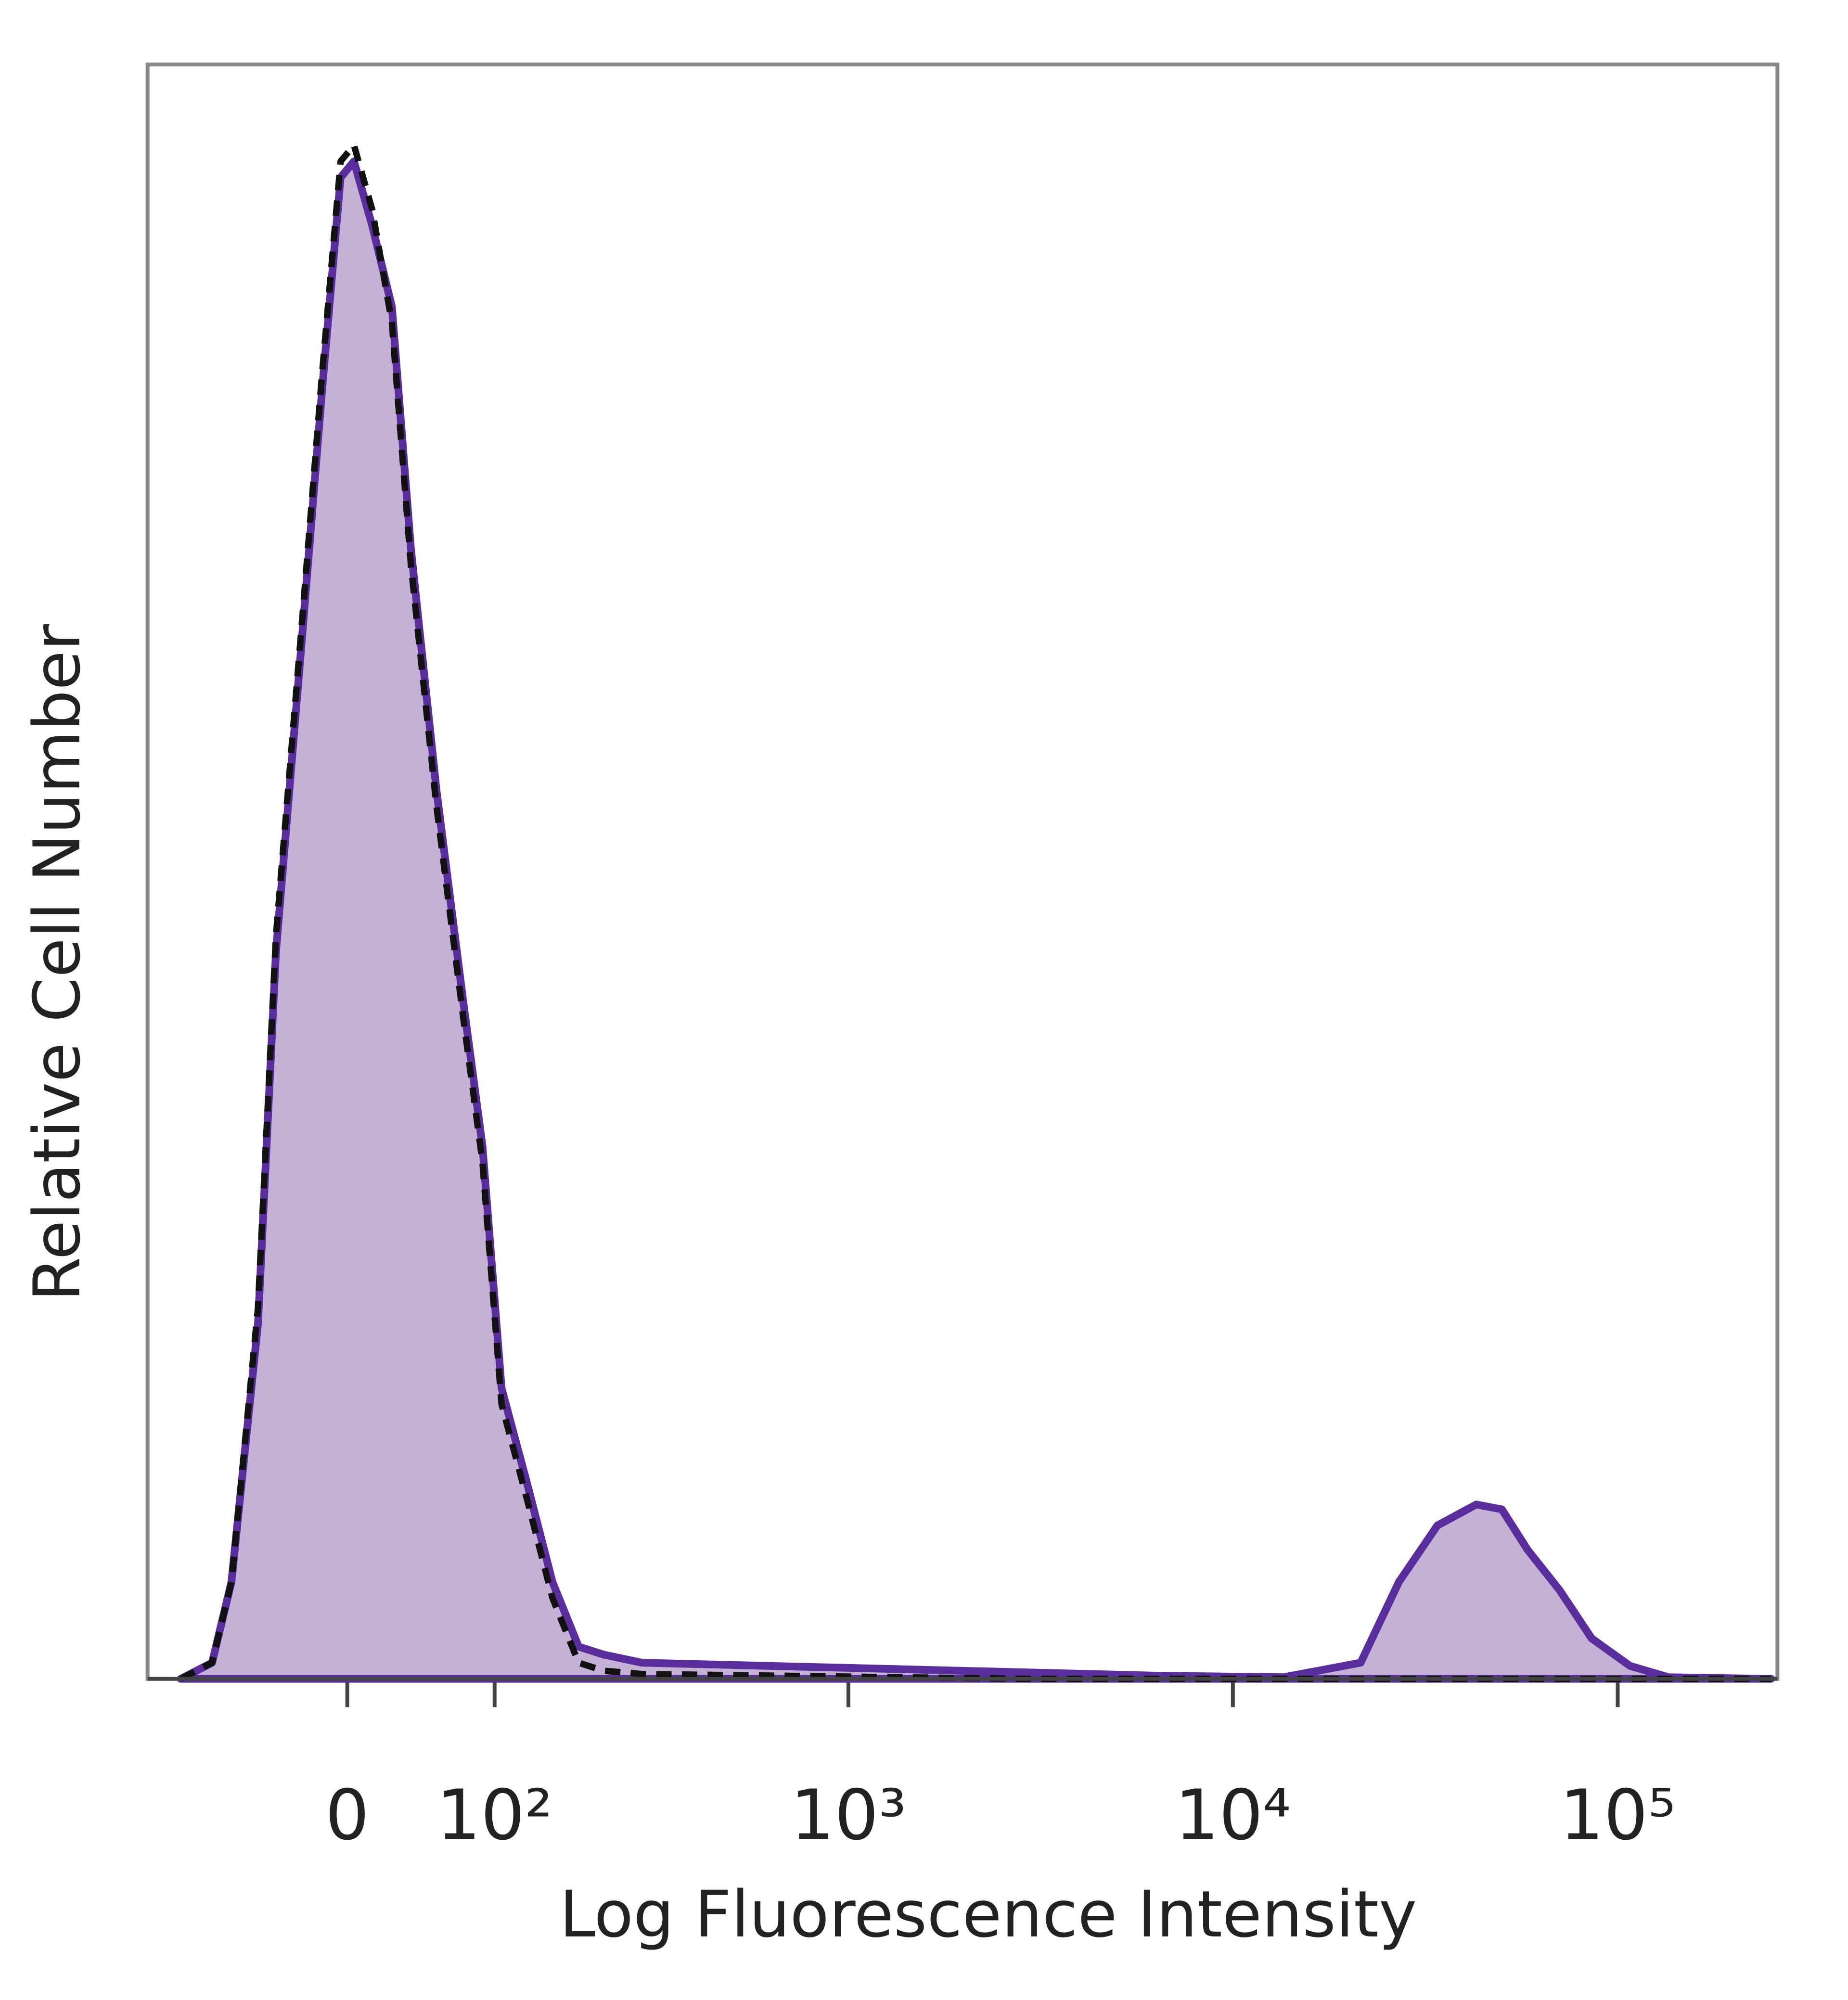 This screenshot has height=2000, width=1848. I want to click on x-axis-label: Log Fluorescence Intensity, so click(988, 1914).